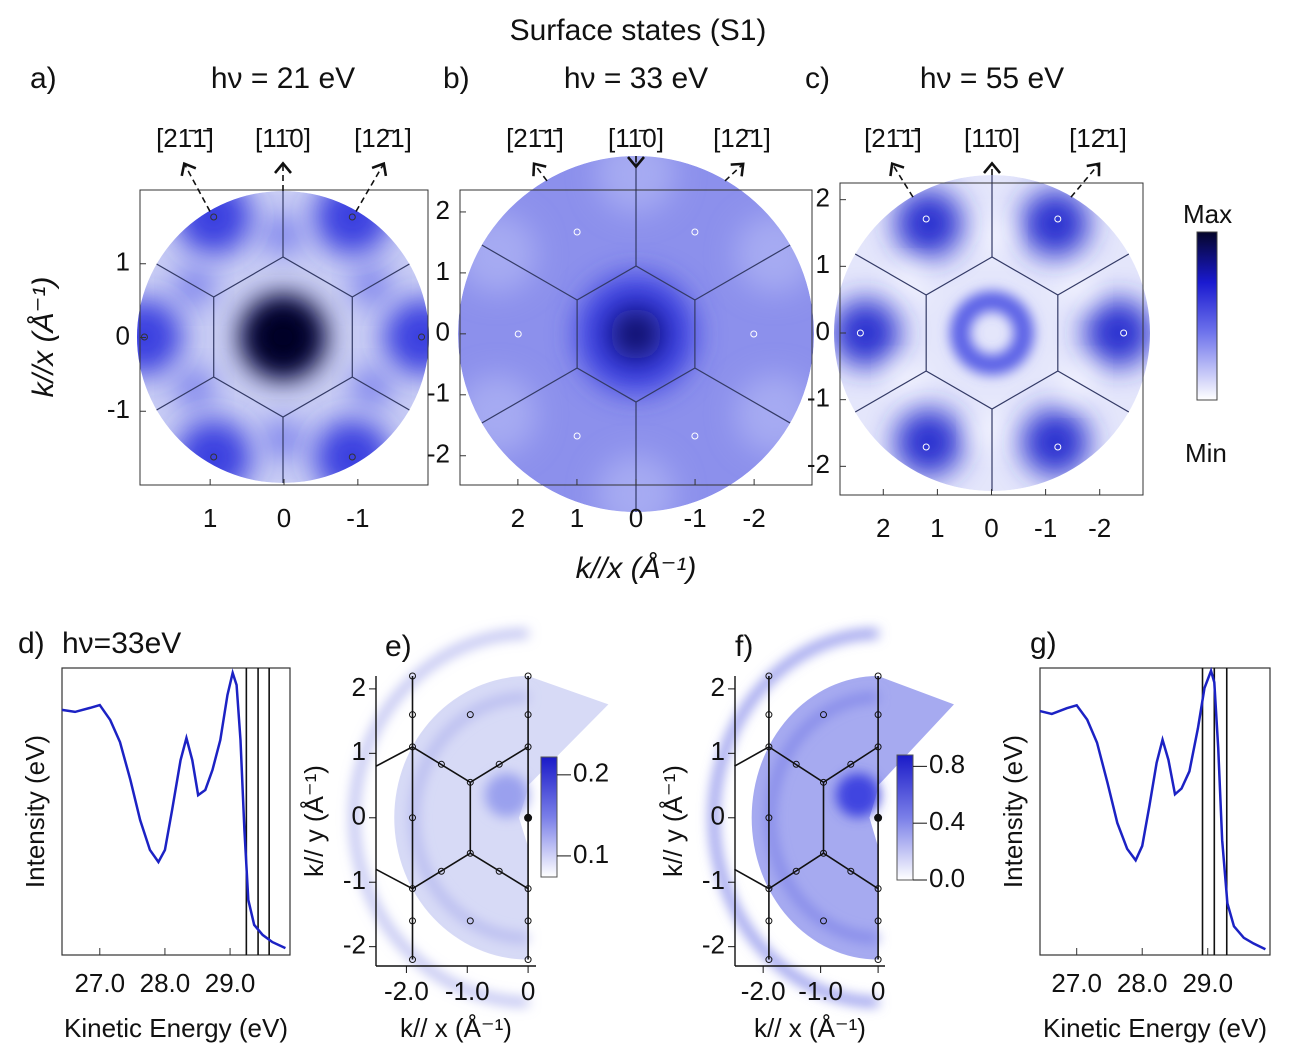  I want to click on x-tick-label: -1.0, so click(467, 991).